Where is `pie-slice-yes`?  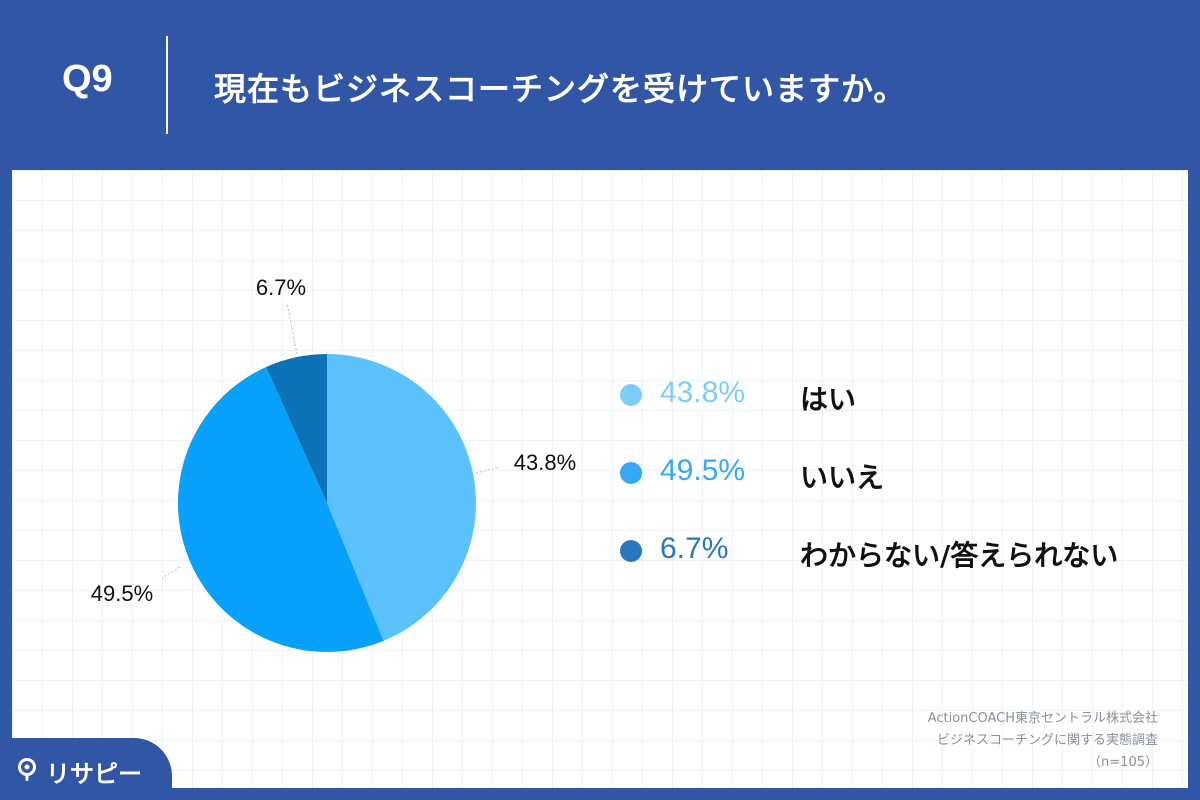
pie-slice-yes is located at coordinates (402, 497).